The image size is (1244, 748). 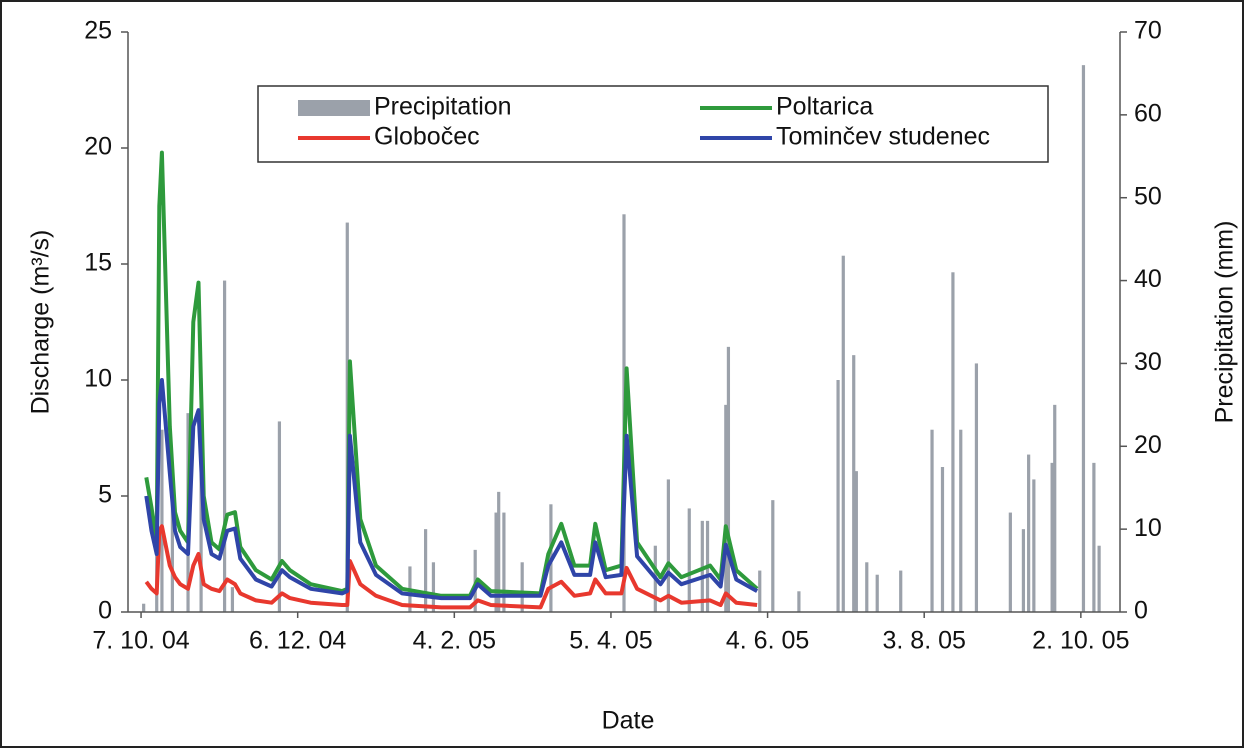 What do you see at coordinates (105, 495) in the screenshot?
I see `y-tick-label: 5` at bounding box center [105, 495].